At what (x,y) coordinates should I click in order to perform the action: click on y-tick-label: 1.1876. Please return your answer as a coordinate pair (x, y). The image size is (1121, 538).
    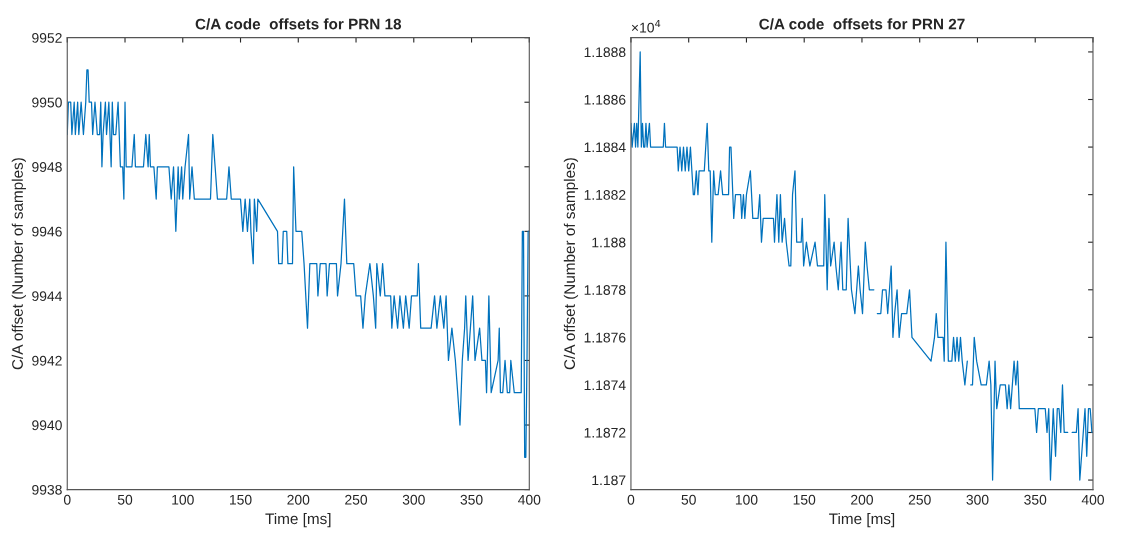
    Looking at the image, I should click on (605, 337).